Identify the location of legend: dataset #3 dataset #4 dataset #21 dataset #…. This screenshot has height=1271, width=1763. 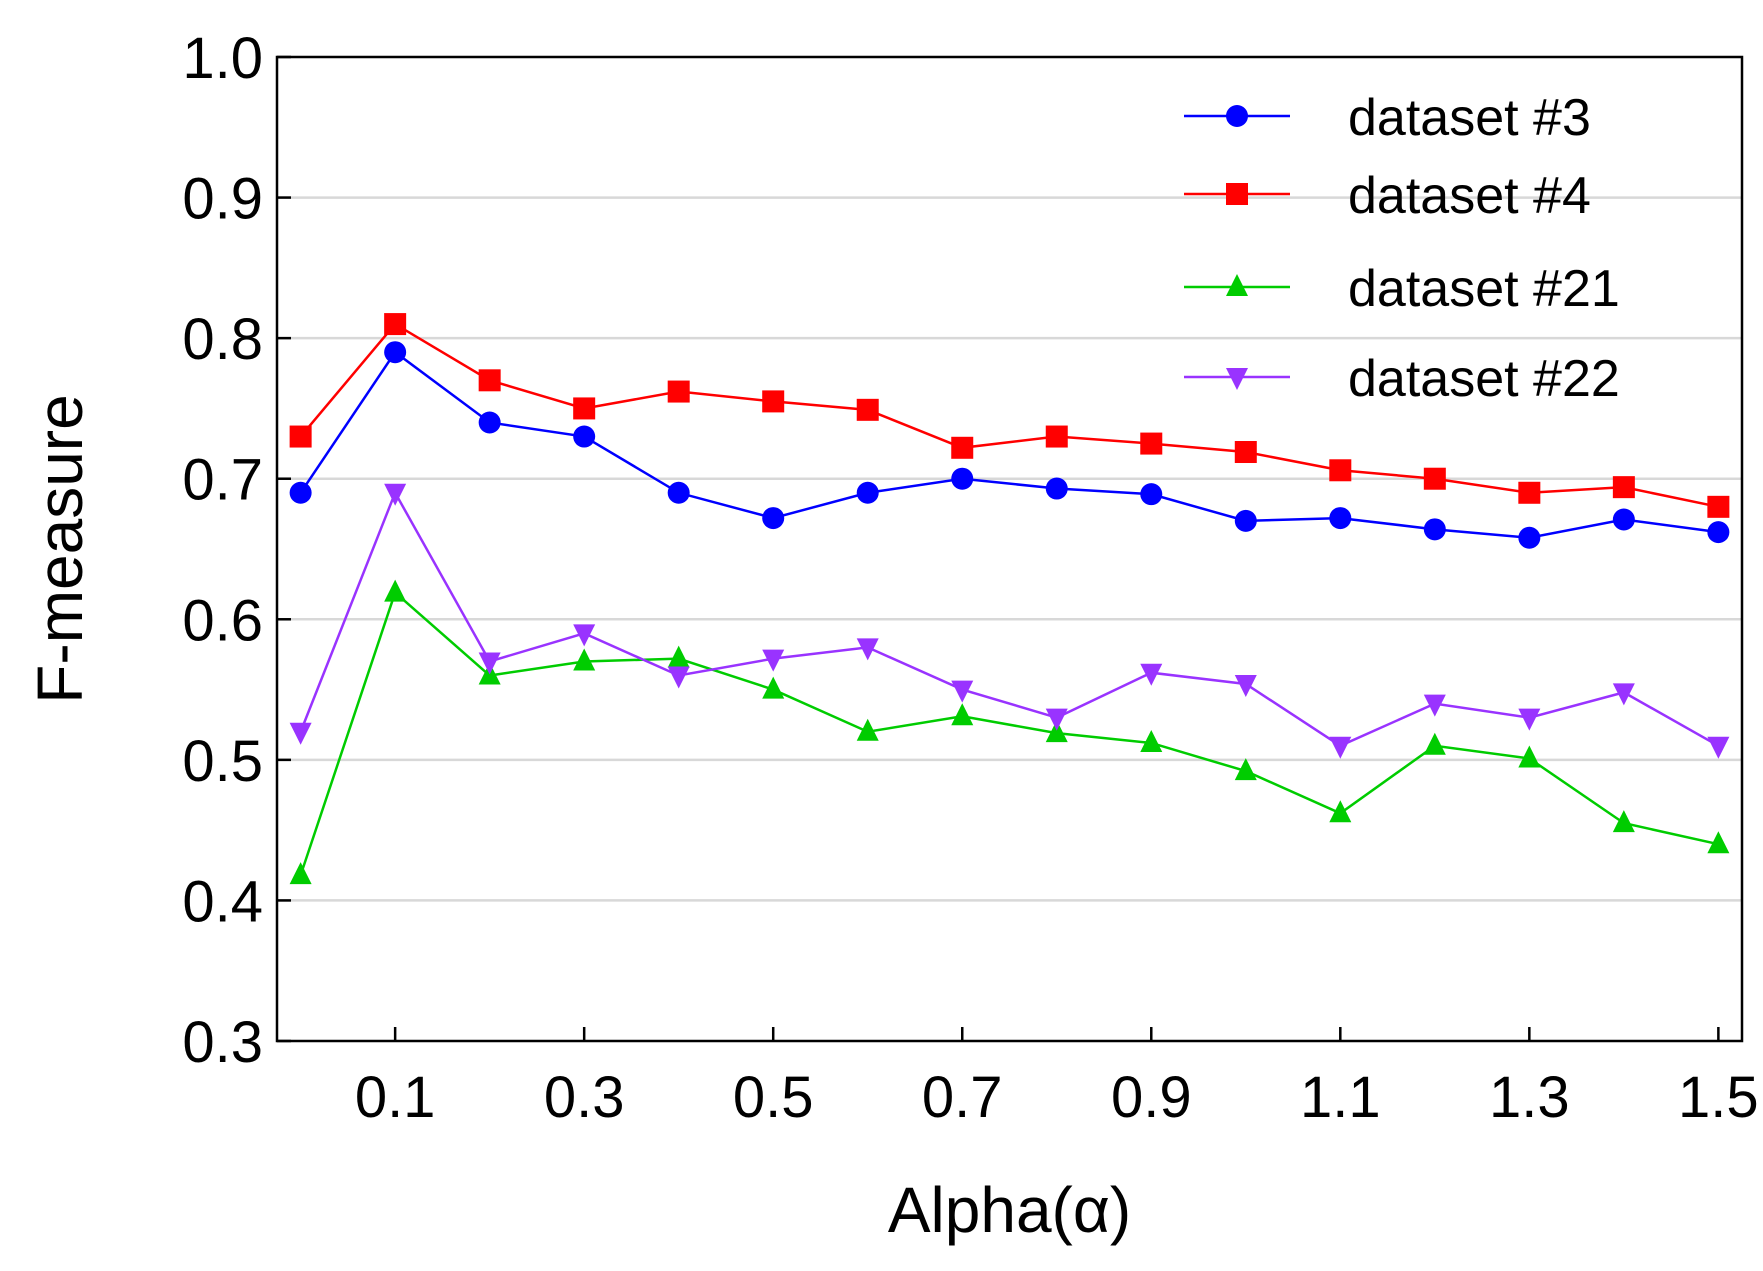
(1402, 248).